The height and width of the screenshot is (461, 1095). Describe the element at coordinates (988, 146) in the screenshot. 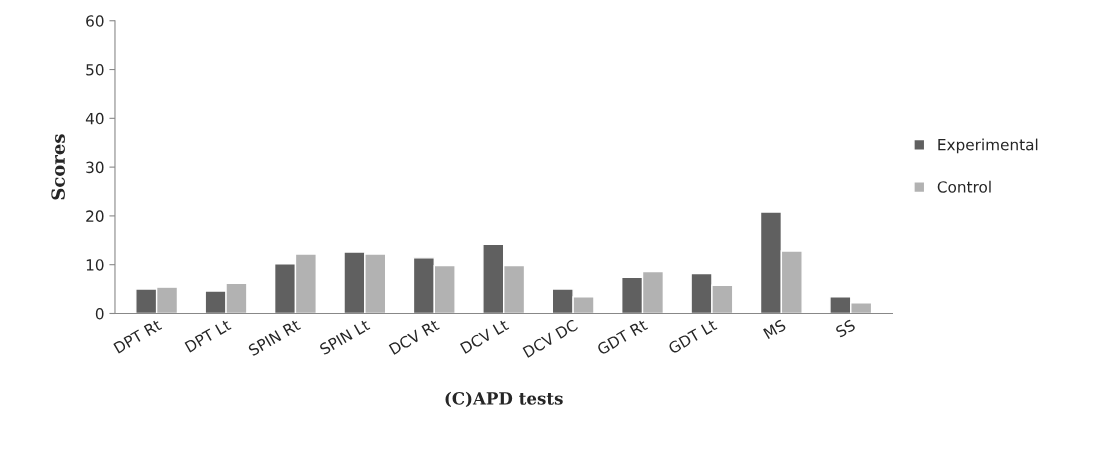

I see `legend-label: Experimental` at that location.